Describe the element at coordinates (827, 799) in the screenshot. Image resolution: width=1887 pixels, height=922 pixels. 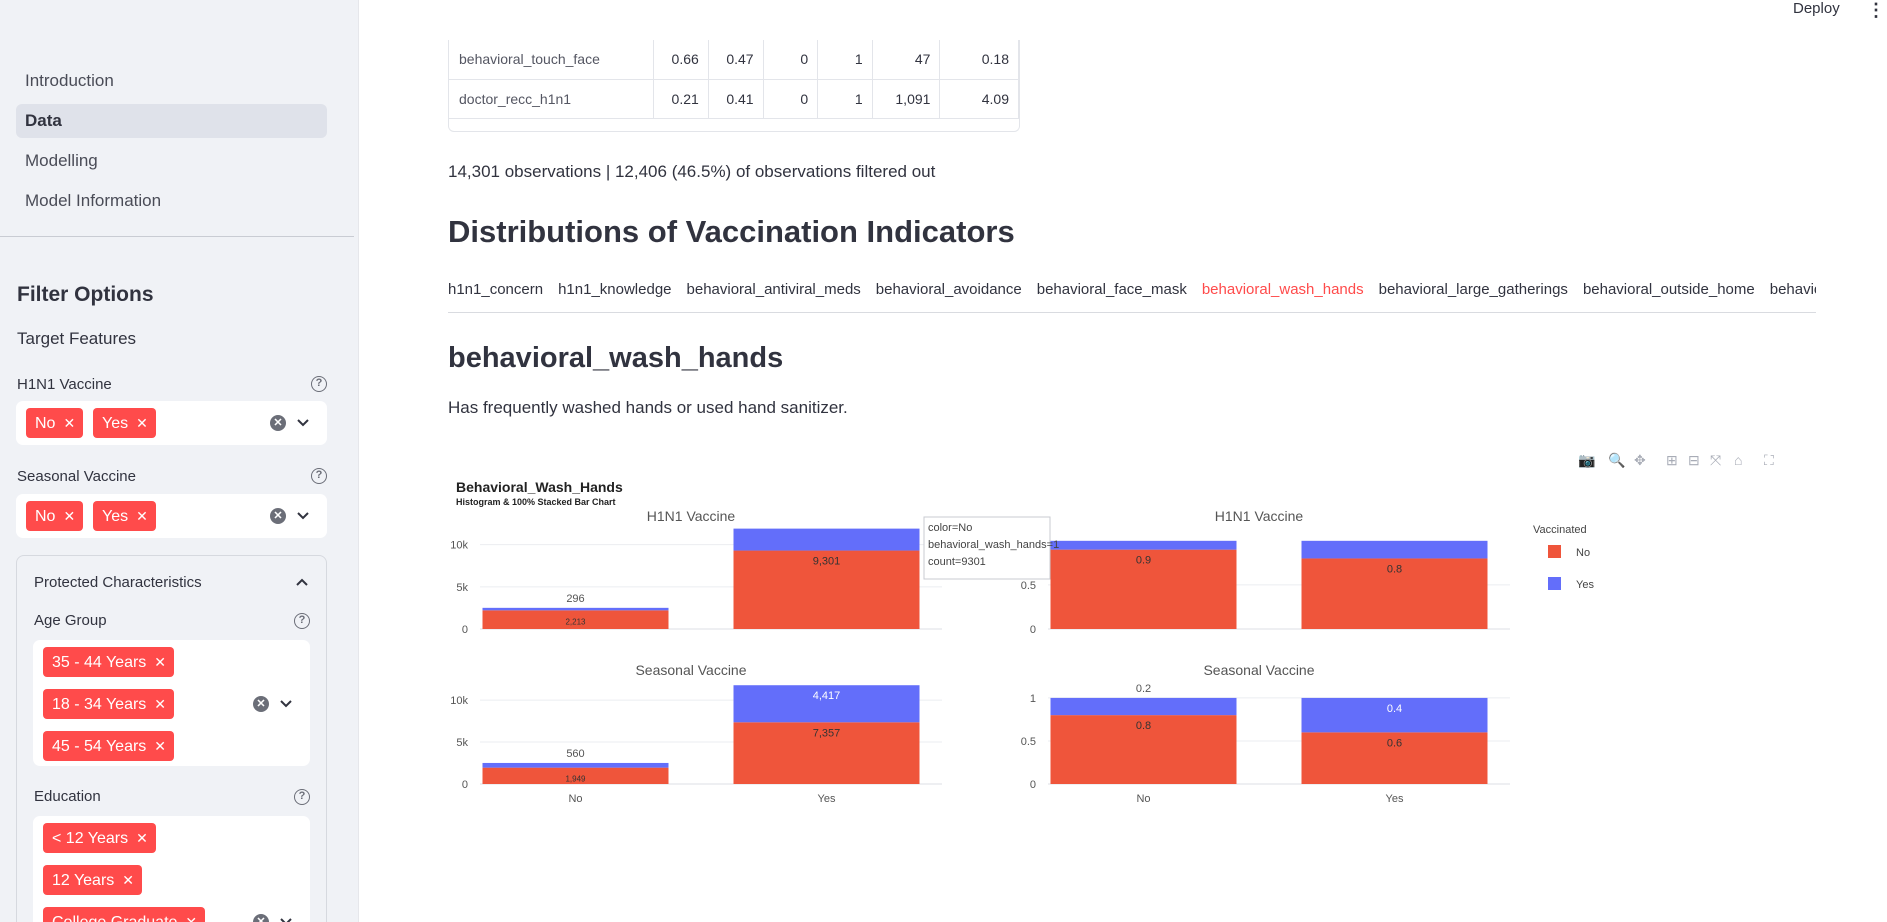
I see `x-tick-label: Yes` at that location.